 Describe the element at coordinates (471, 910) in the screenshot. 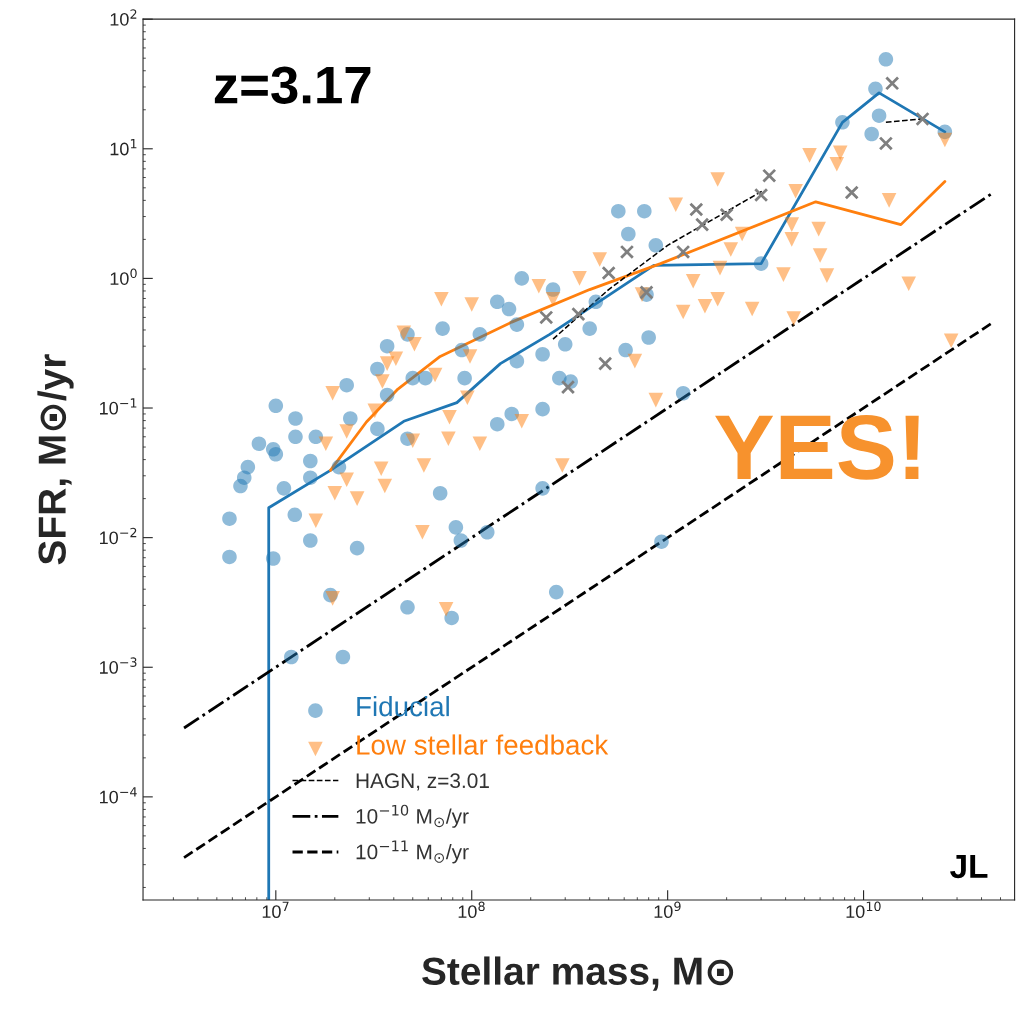

I see `x-tick-label: 10$^{8}$` at that location.